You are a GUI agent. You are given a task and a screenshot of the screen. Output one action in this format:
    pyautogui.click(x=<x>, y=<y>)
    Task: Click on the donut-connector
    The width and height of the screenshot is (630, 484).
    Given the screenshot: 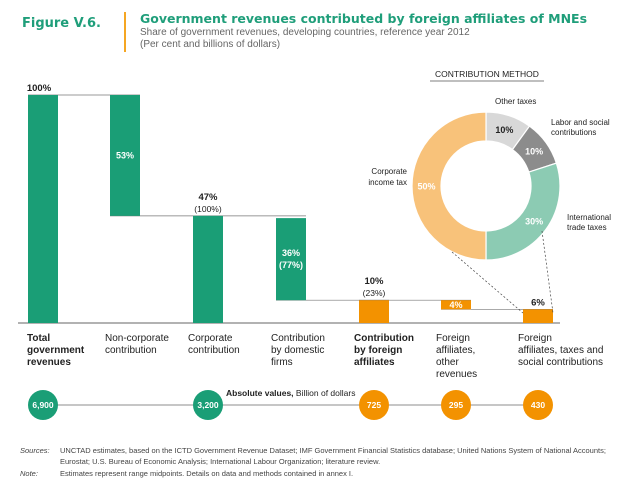 What is the action you would take?
    pyautogui.click(x=547, y=272)
    